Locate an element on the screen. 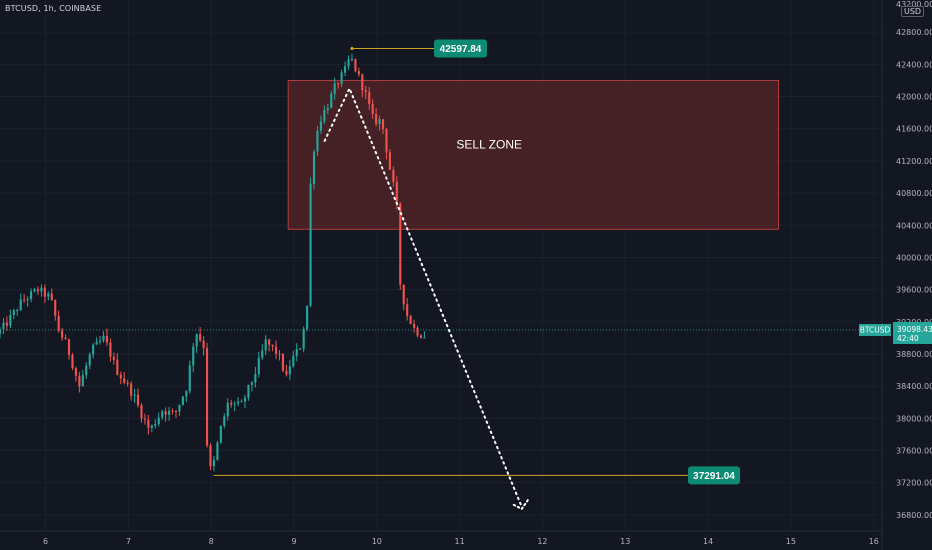  x-tick-label: 8 is located at coordinates (211, 541).